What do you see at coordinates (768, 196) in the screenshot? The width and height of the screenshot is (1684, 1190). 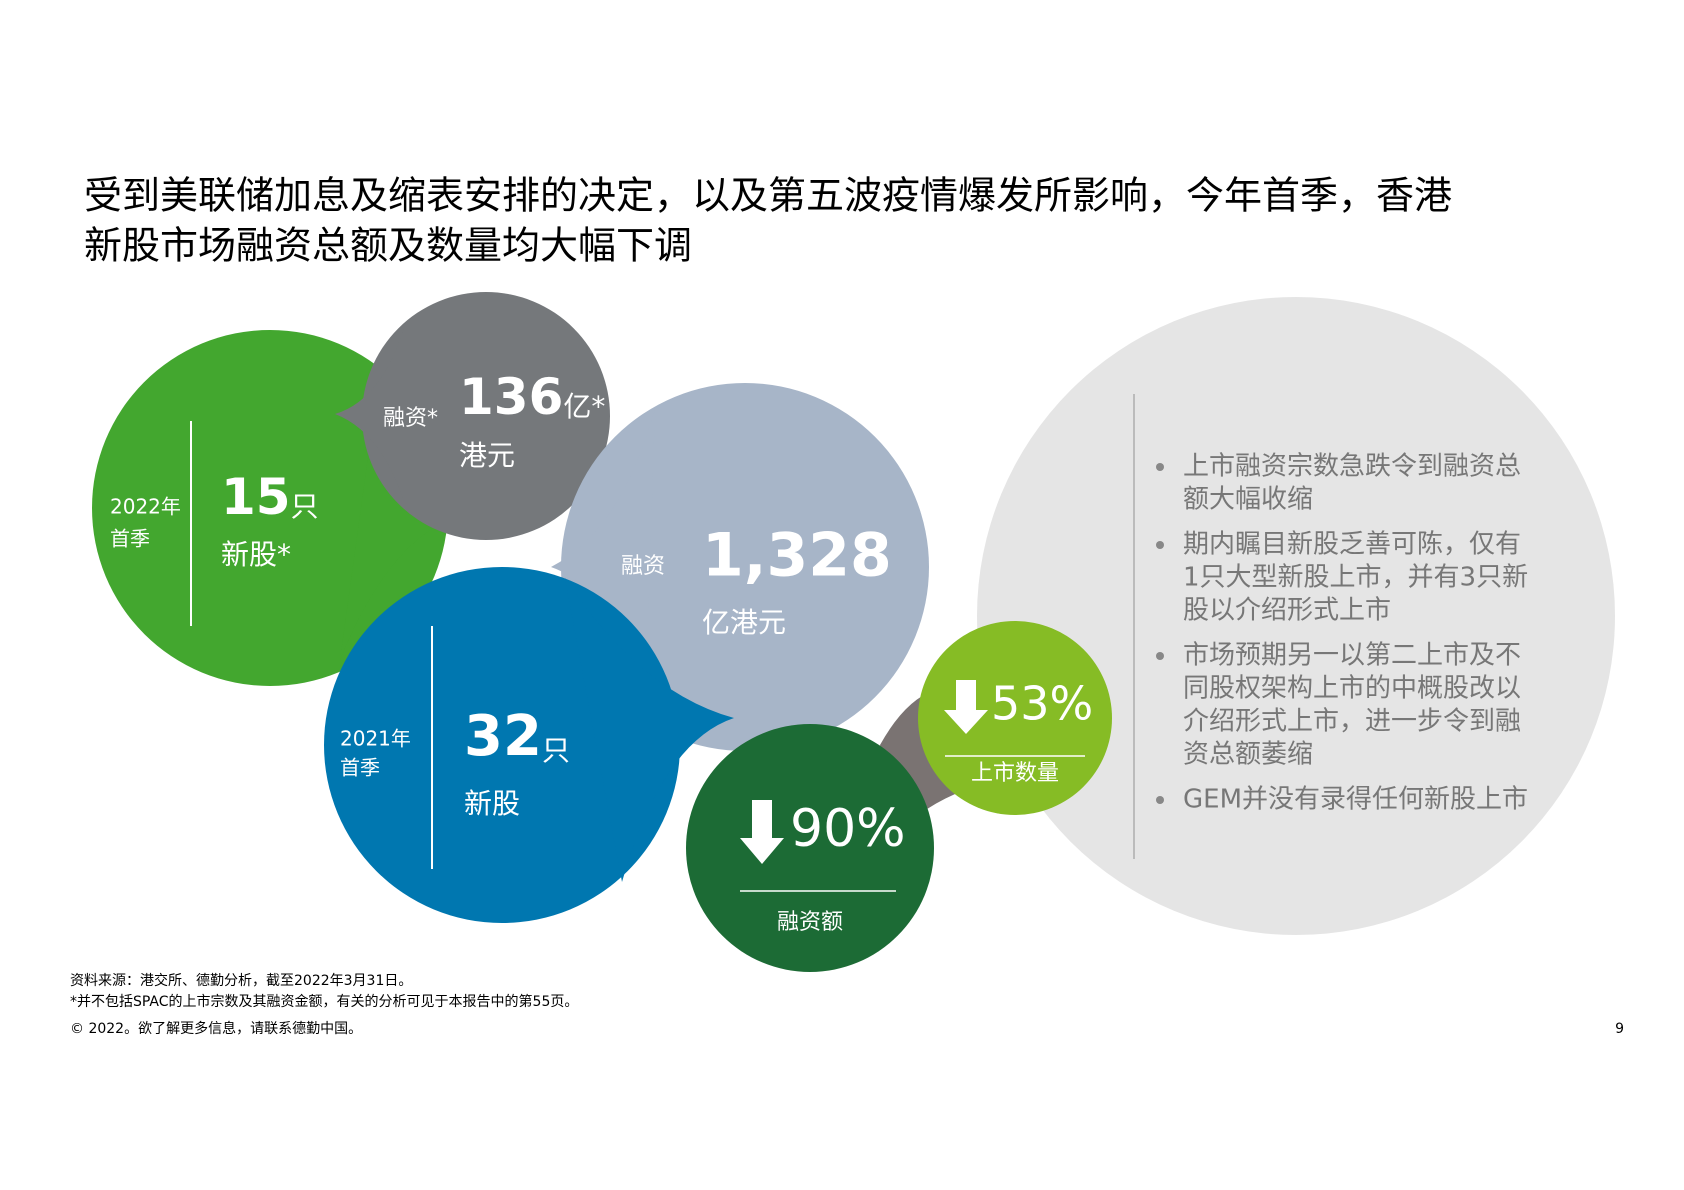 I see `title-line: 受到美联储加息及缩表安排的决定，以及第五波疫情爆发所影响，今年首季，香港` at bounding box center [768, 196].